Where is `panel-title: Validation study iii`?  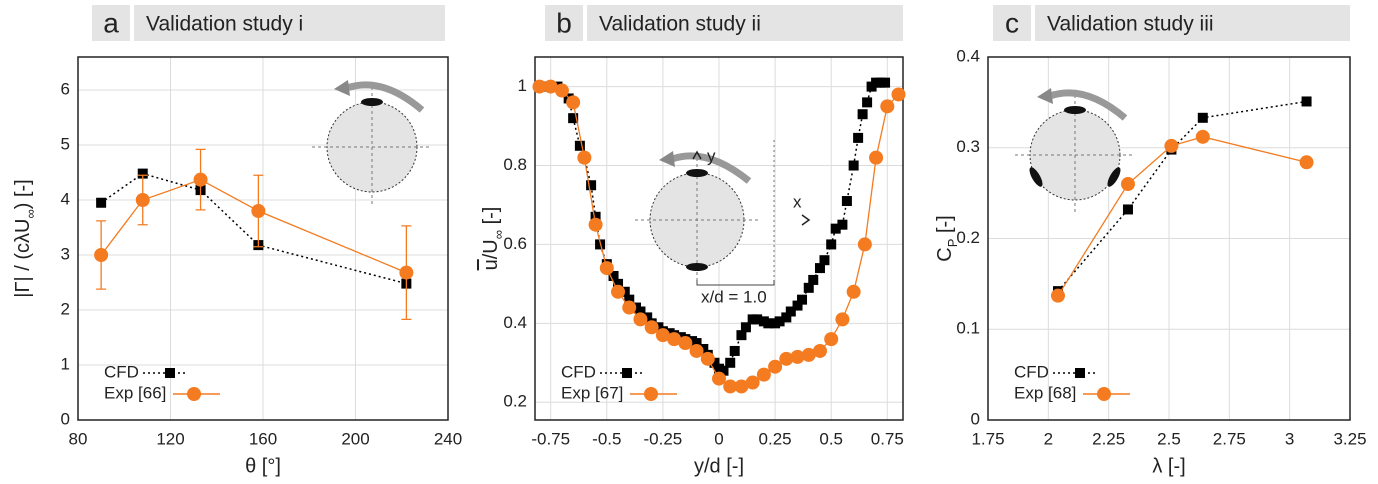
panel-title: Validation study iii is located at coordinates (1130, 24).